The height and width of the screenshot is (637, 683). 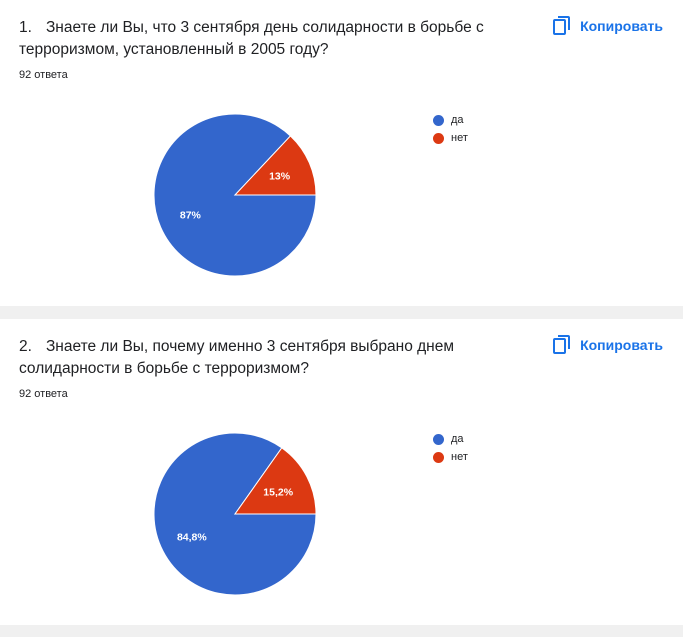 I want to click on pie-label-no: 13%, so click(x=280, y=177).